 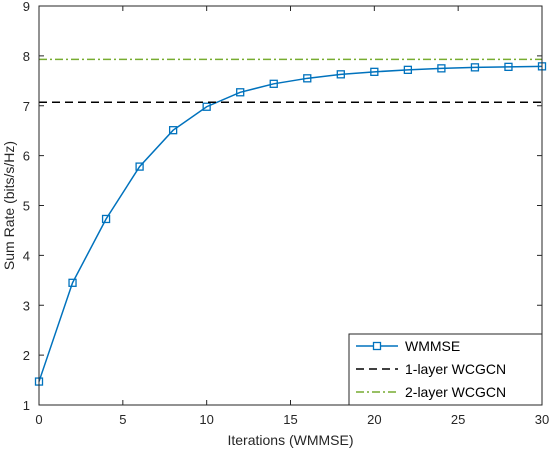 I want to click on y-tick-label: 9, so click(x=26, y=7).